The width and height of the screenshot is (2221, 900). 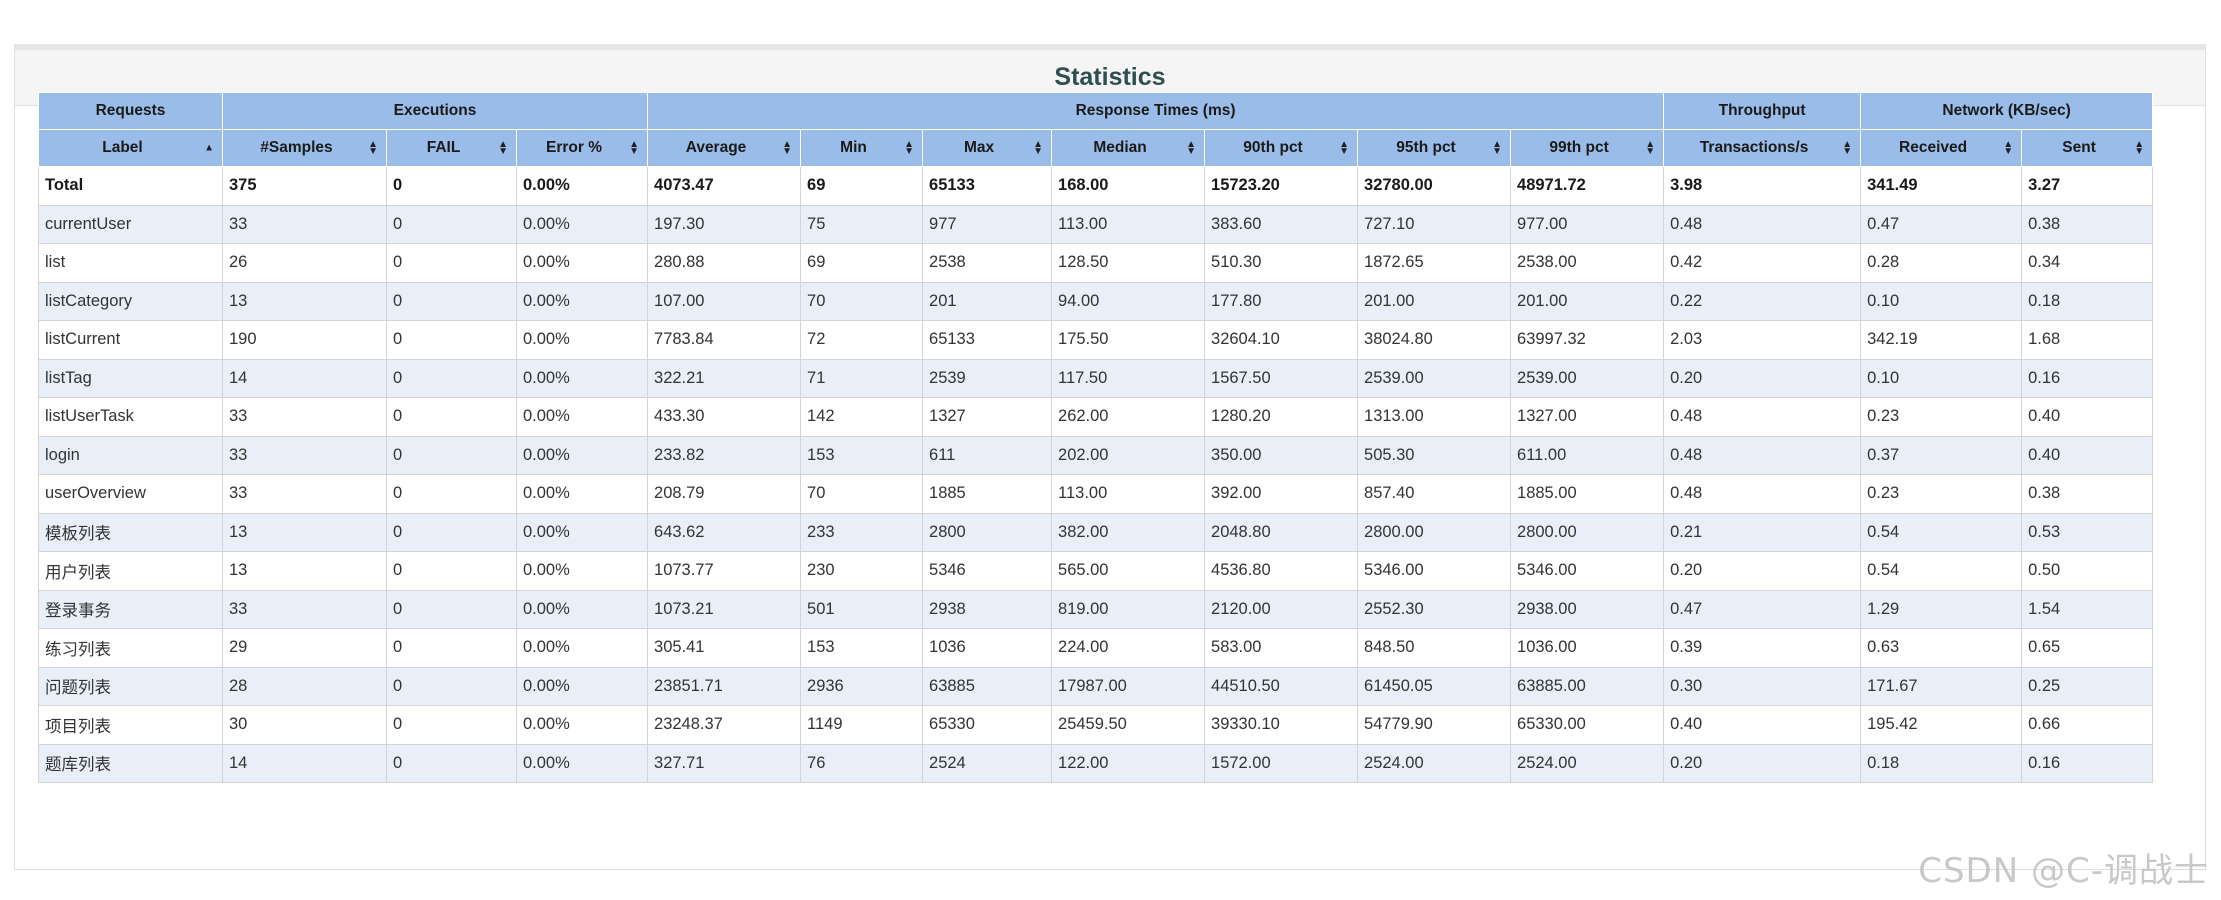 What do you see at coordinates (1587, 148) in the screenshot?
I see `column-header: 99th pct ▲ ▼` at bounding box center [1587, 148].